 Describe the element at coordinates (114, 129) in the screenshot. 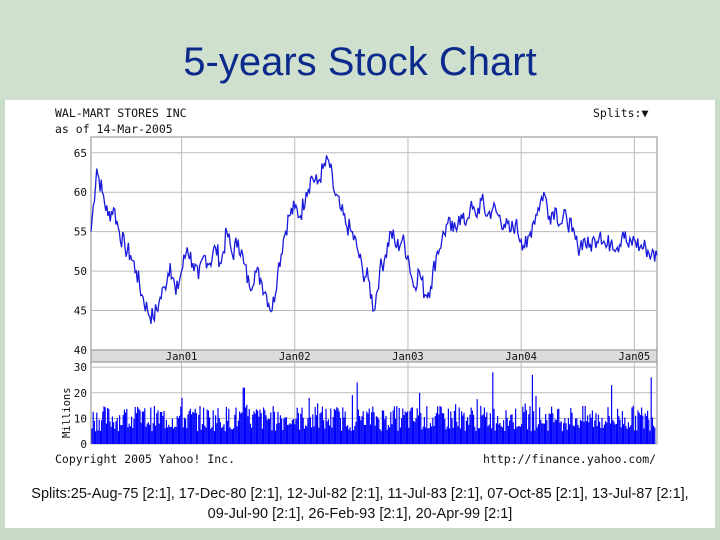

I see `as-of-date: as of 14-Mar-2005` at that location.